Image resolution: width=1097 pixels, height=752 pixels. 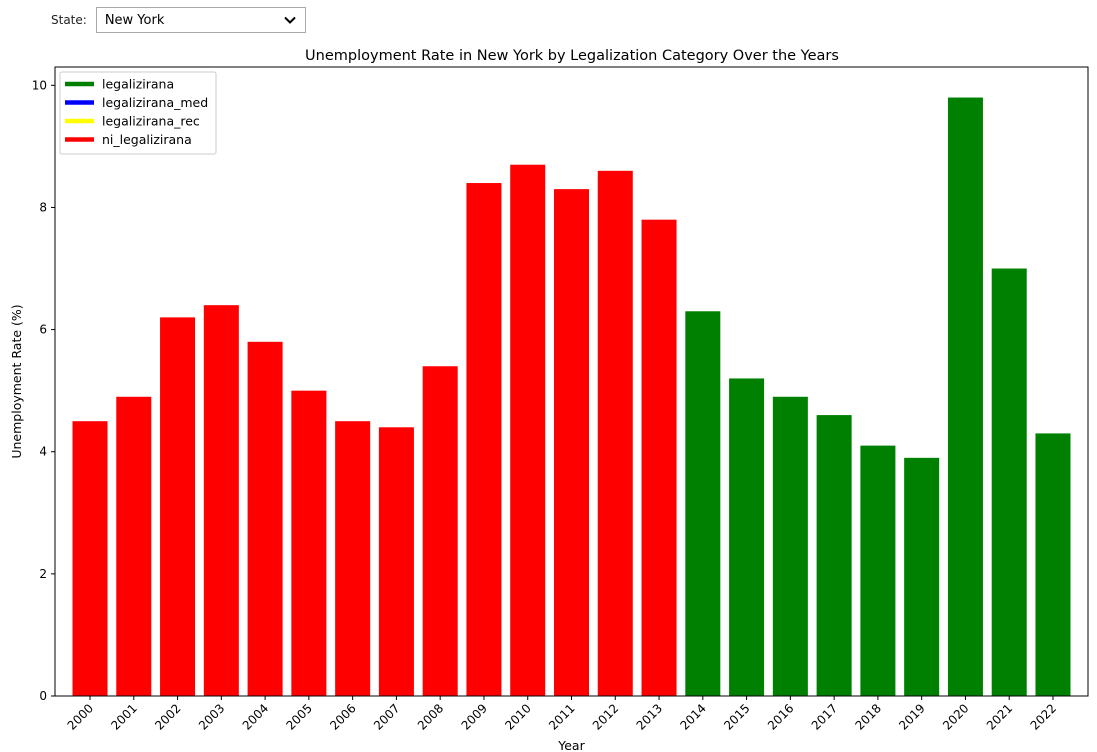 I want to click on bar-2019, so click(x=922, y=576).